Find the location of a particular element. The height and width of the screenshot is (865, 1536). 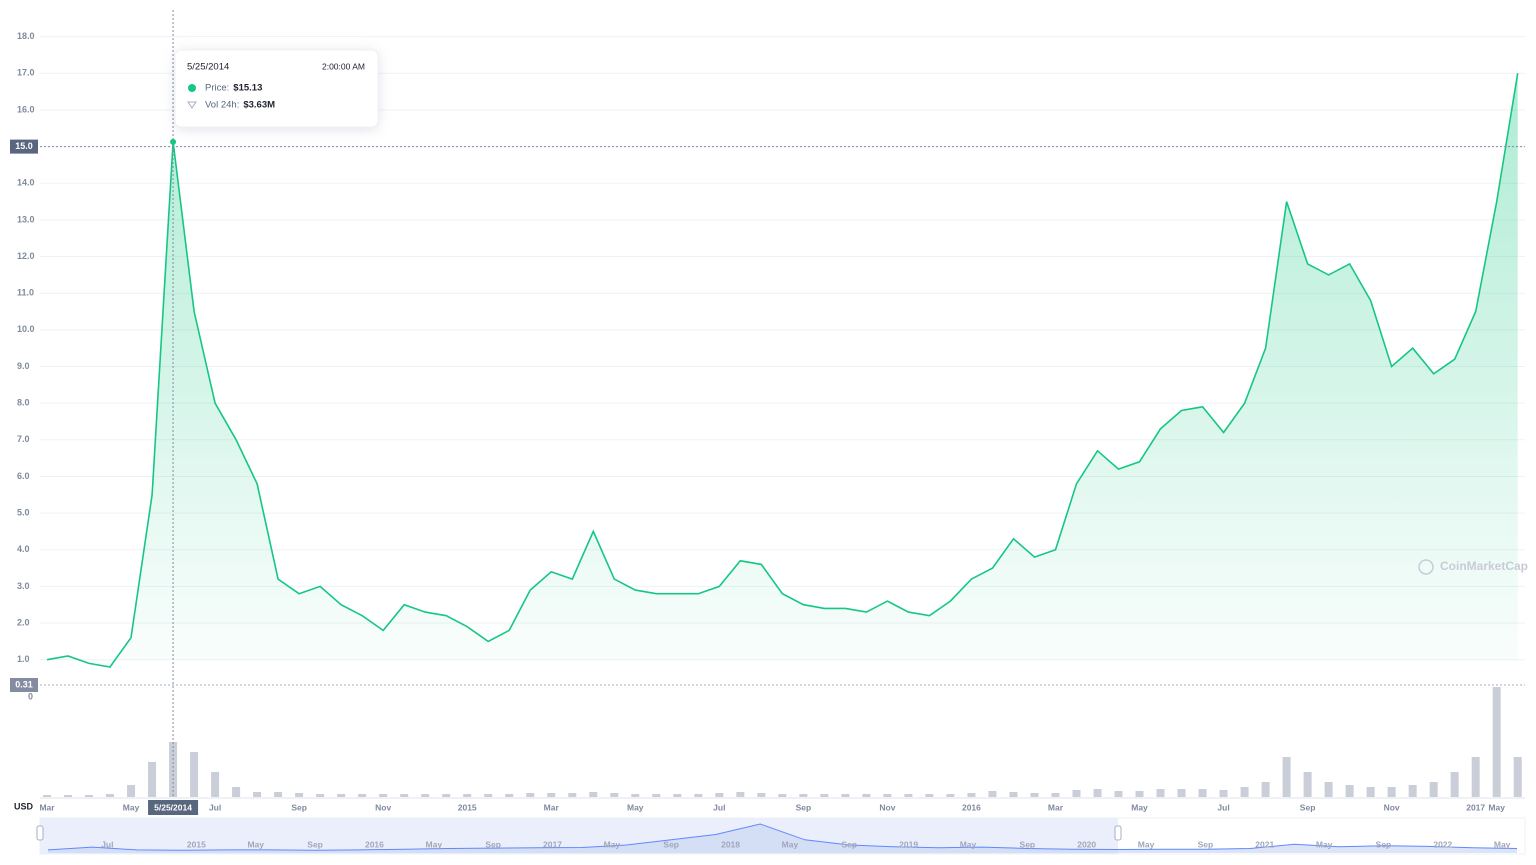

crosshair-y-label: 15.0 is located at coordinates (24, 146).